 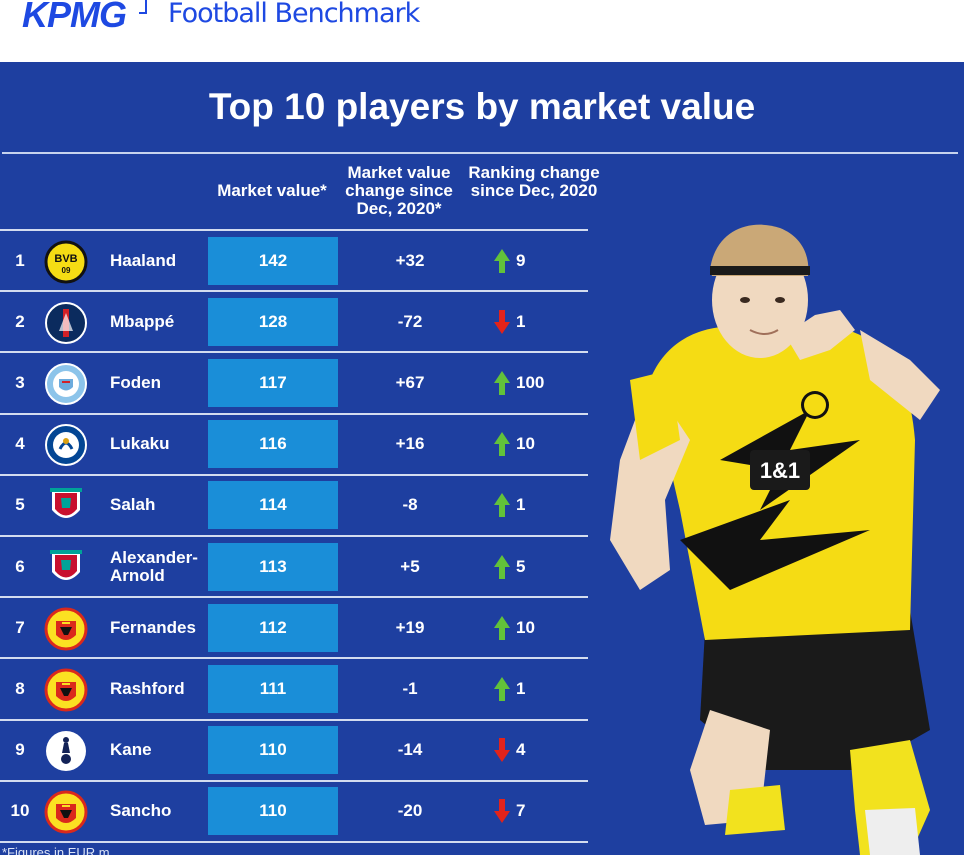 I want to click on player-name: Haaland, so click(x=143, y=260).